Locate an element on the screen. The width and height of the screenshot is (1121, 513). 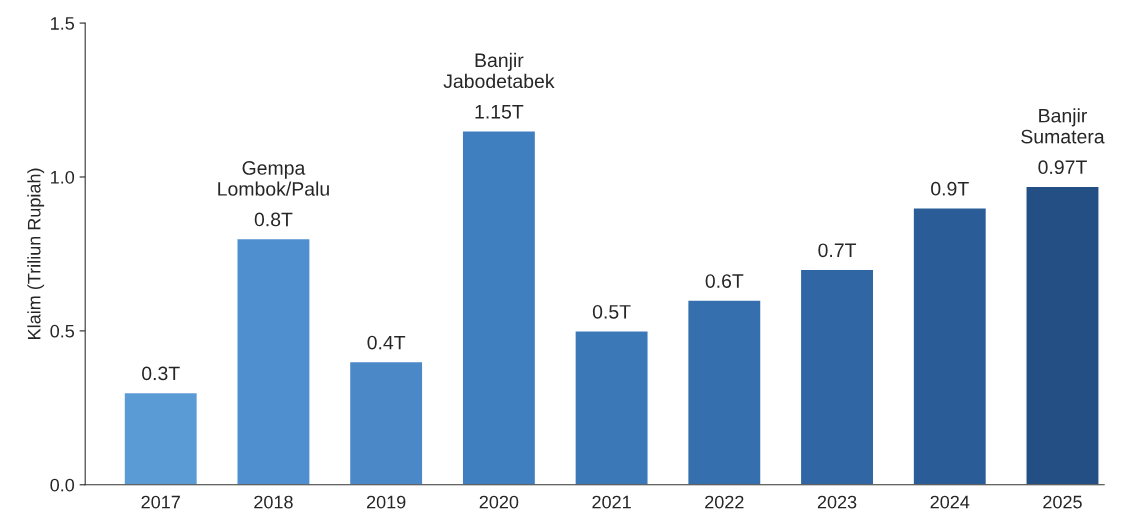
x-tick-label: 2024 is located at coordinates (950, 502).